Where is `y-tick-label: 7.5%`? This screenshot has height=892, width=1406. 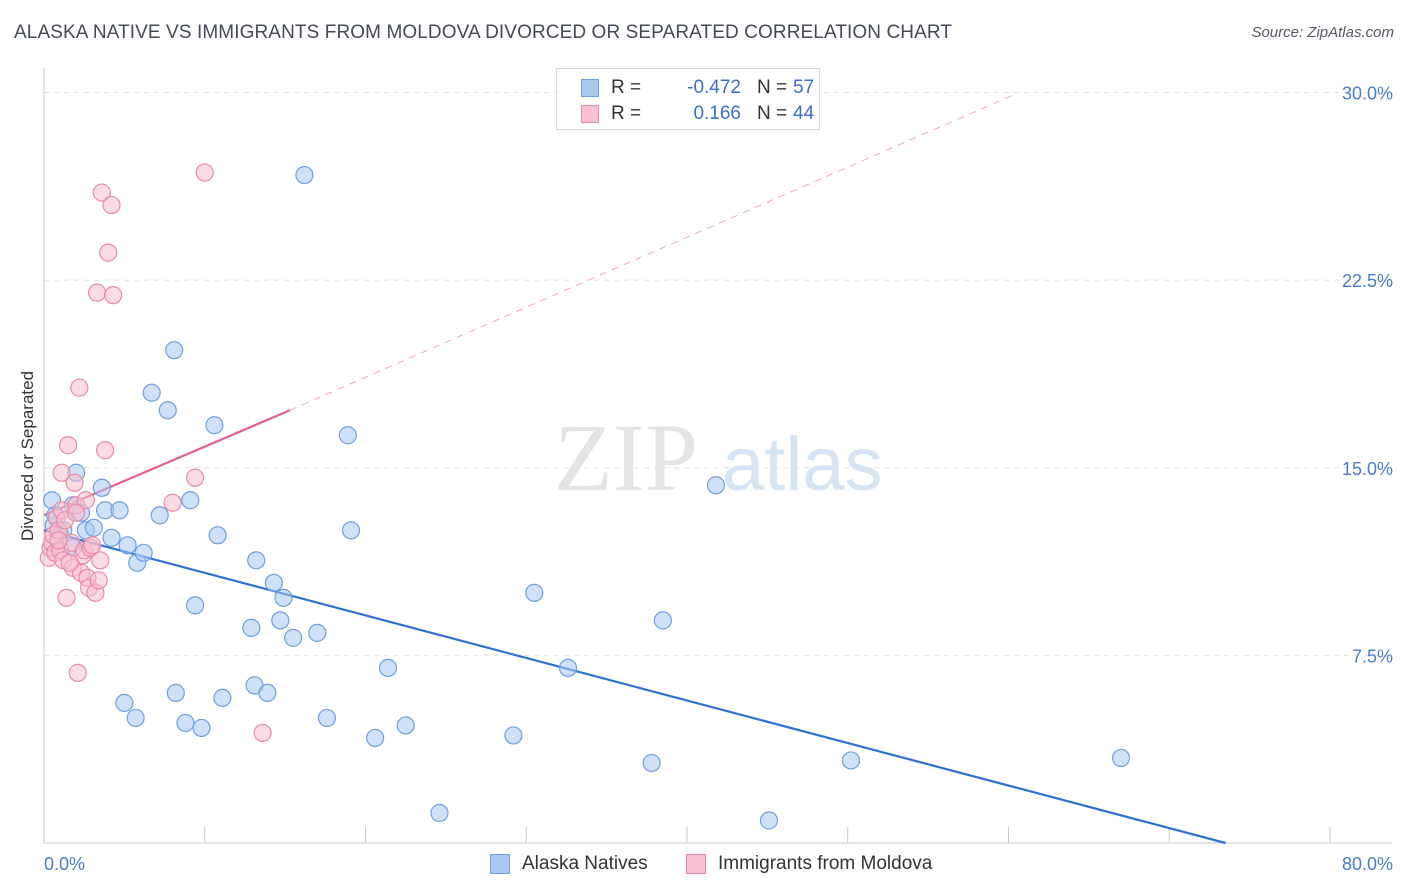
y-tick-label: 7.5% is located at coordinates (1372, 656).